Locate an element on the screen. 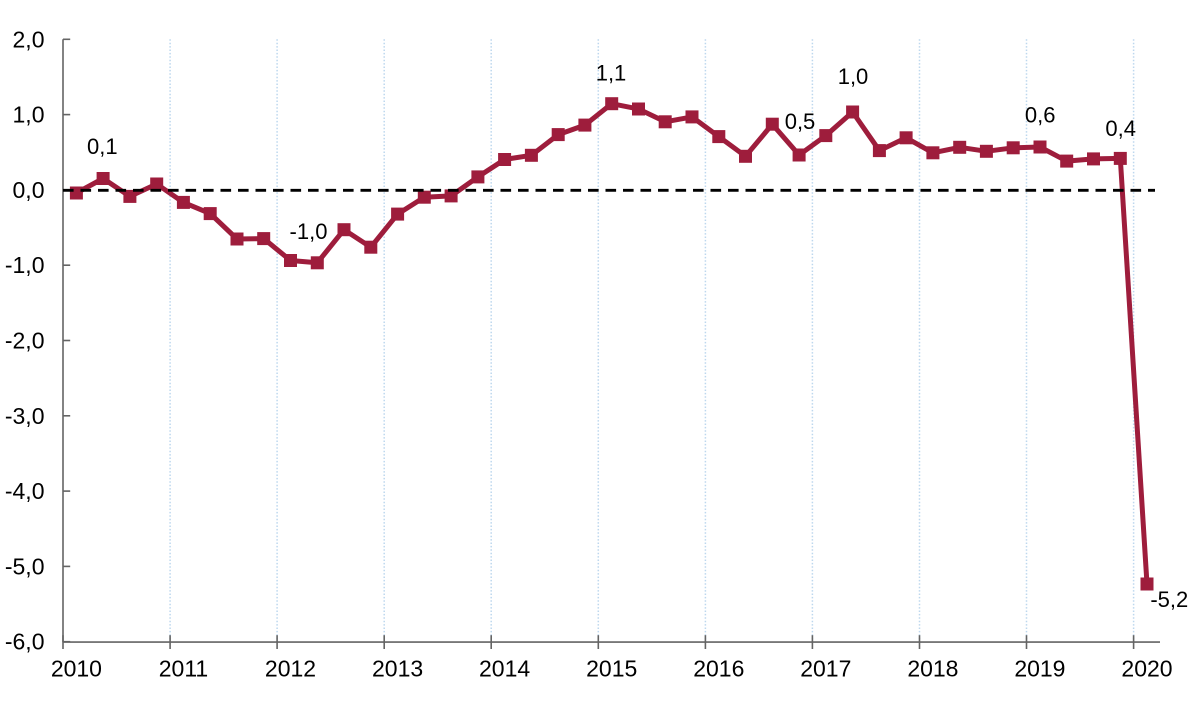  svg-text: 0,6 is located at coordinates (1040, 114).